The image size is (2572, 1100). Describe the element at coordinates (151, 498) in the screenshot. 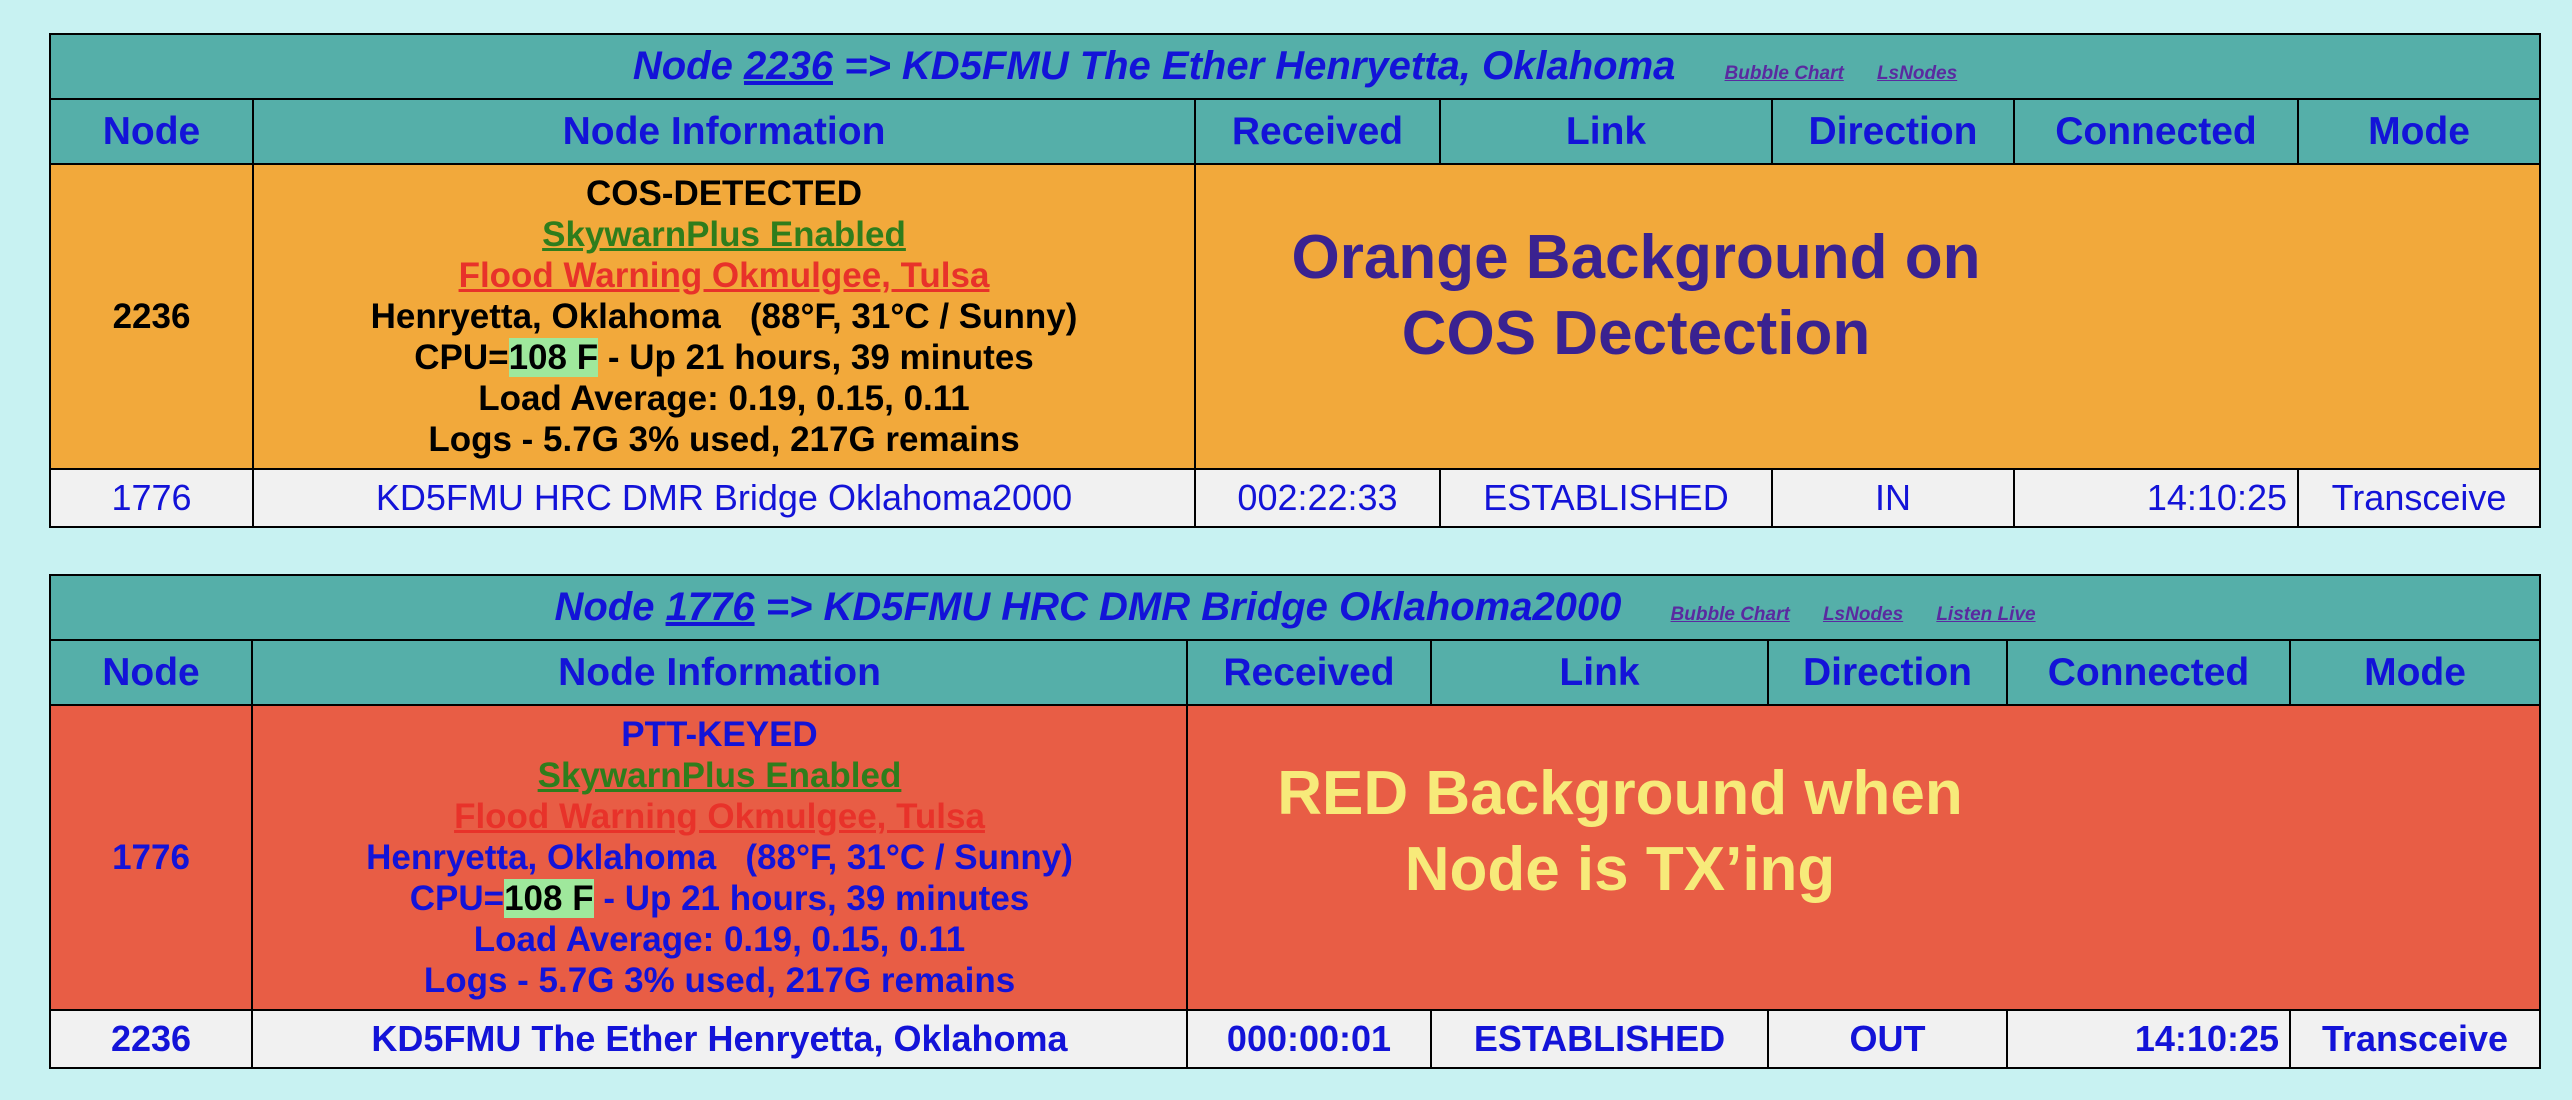

I see `connection-node: 1776` at that location.